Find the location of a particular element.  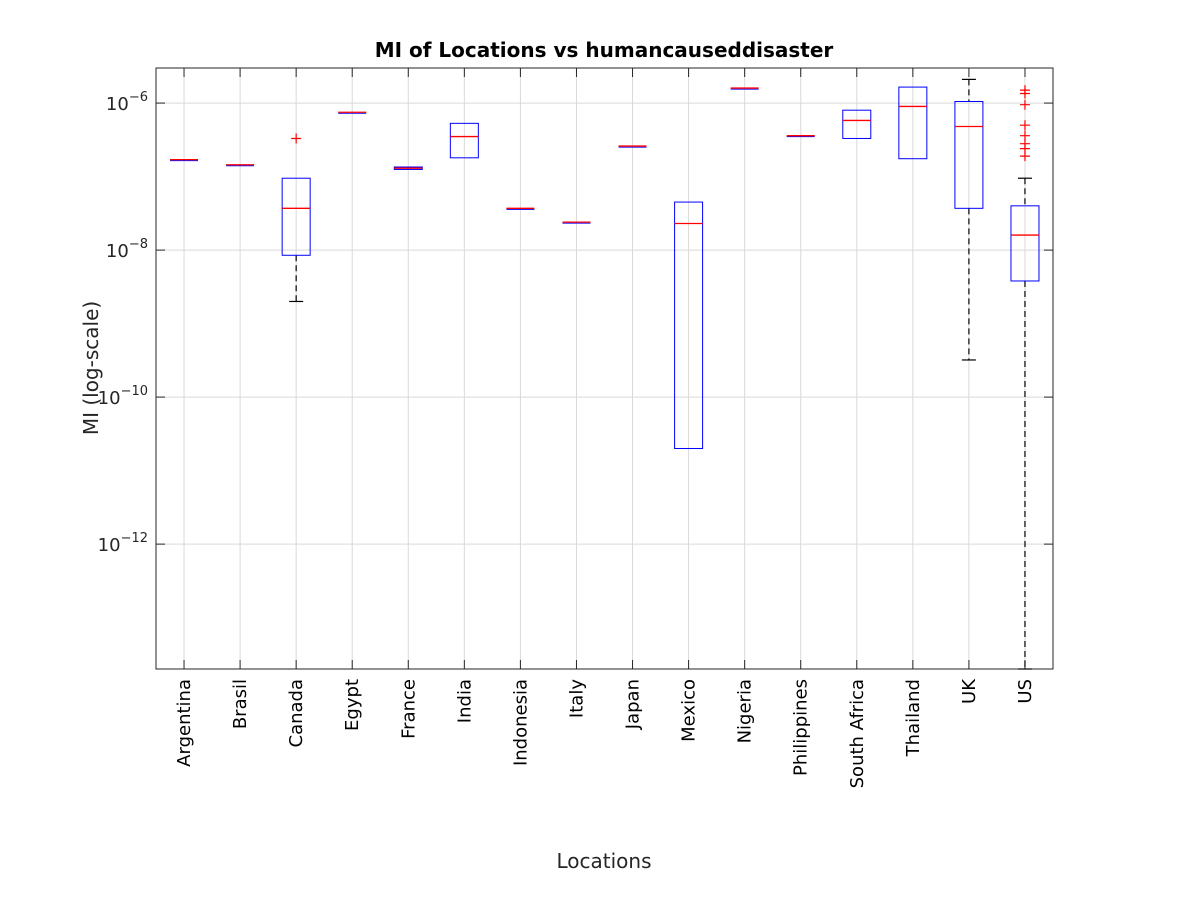

y-tick-label: 10⁻⁶ is located at coordinates (127, 102).